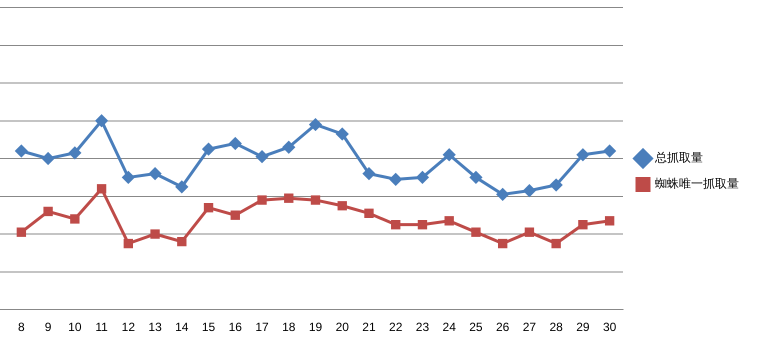 This screenshot has width=759, height=343. I want to click on x-tick-label: 19, so click(315, 327).